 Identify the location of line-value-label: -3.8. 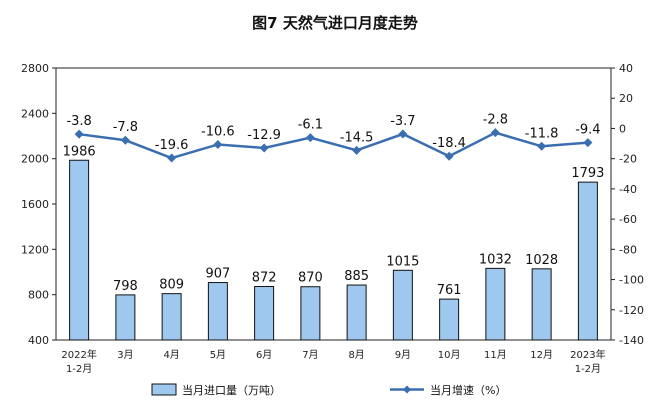
(78, 121).